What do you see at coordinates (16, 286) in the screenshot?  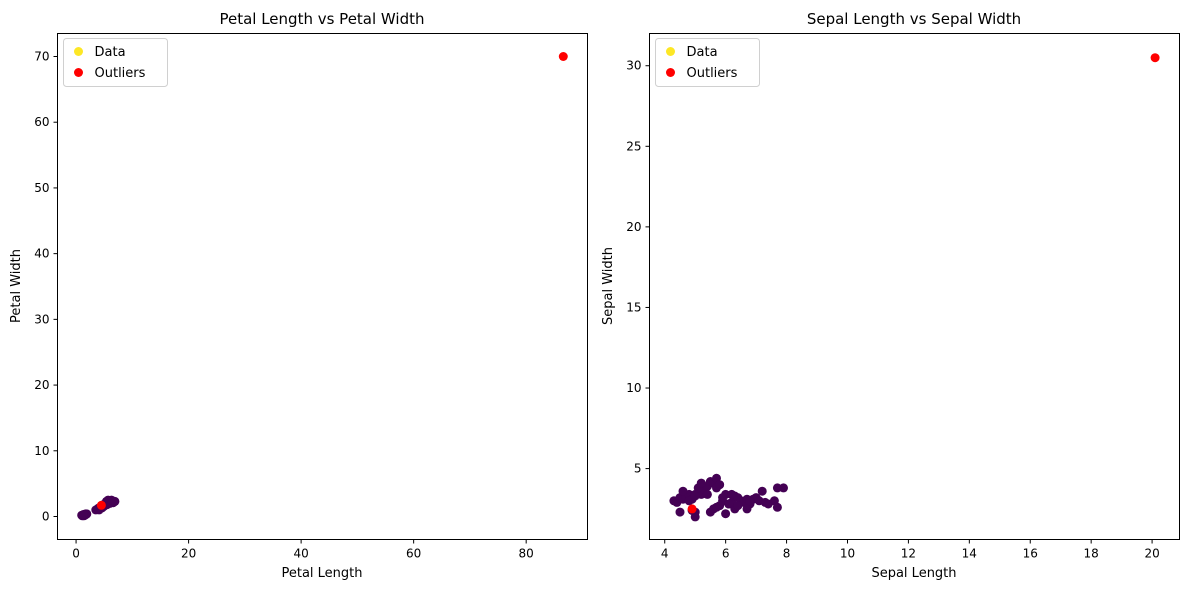 I see `y-axis-label: Petal Width` at bounding box center [16, 286].